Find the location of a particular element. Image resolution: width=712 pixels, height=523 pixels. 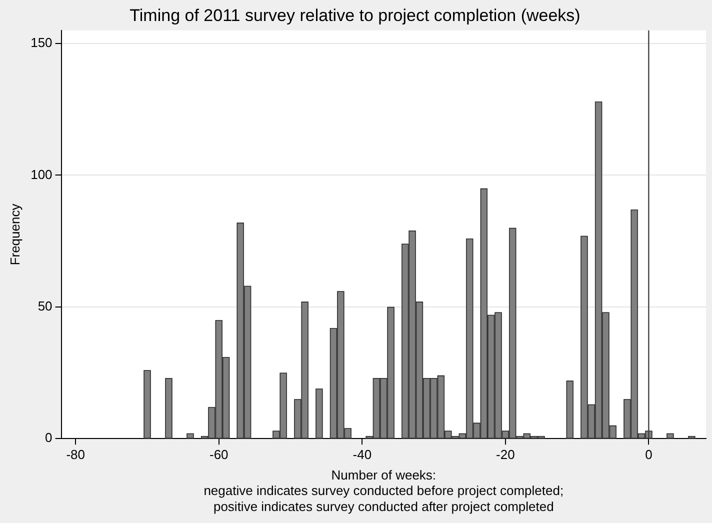

x-axis-title: Number of weeks: negative indicates survey conducted before project completed; positive indicates survey conducted after project completed is located at coordinates (384, 491).